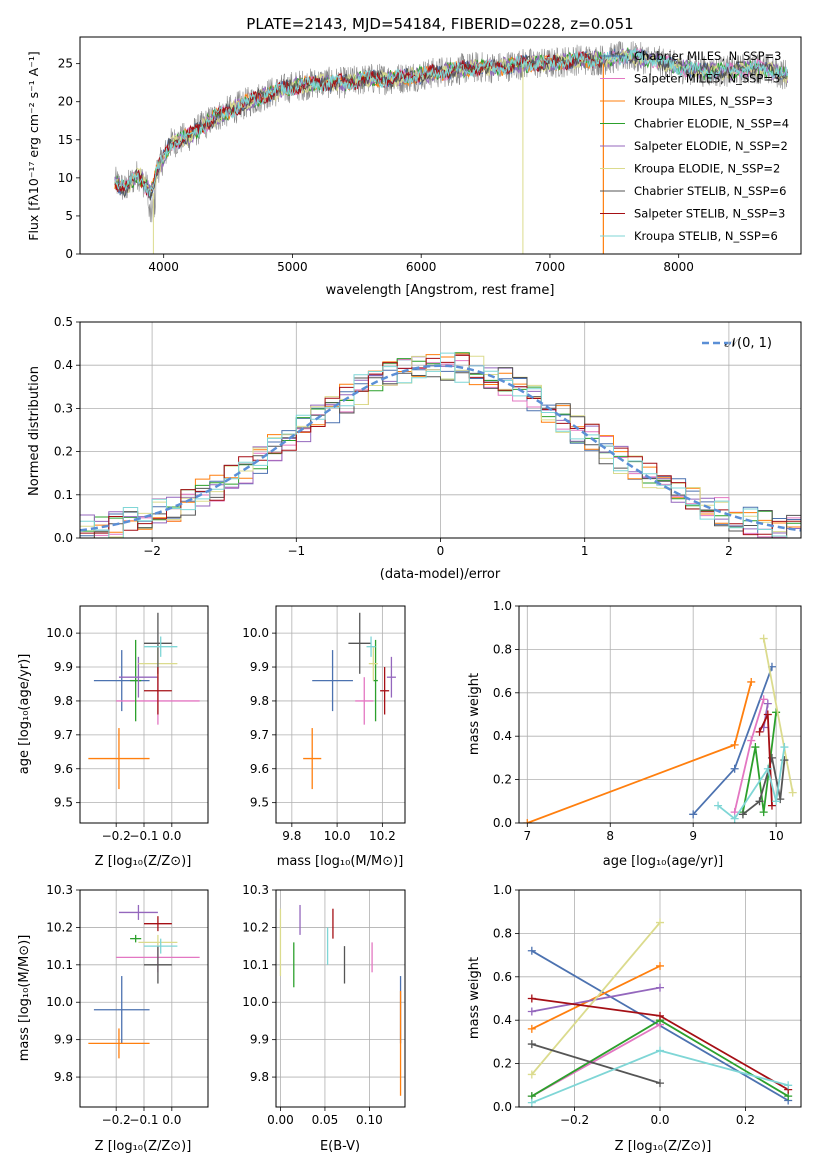 The image size is (819, 1170). I want to click on y-tick-label: 0.1, so click(63, 495).